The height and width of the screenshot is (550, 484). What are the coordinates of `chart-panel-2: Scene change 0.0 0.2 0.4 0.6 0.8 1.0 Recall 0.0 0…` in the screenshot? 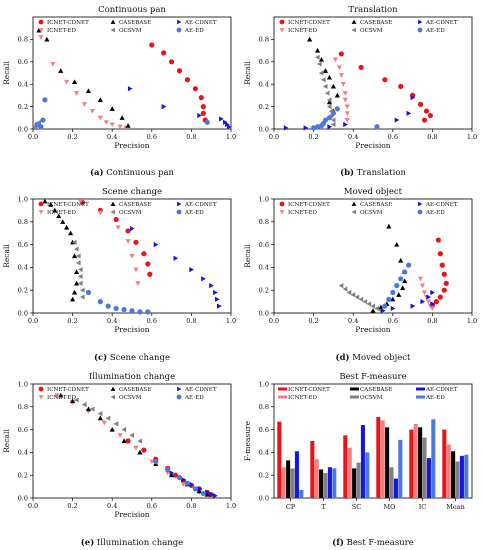 It's located at (119, 260).